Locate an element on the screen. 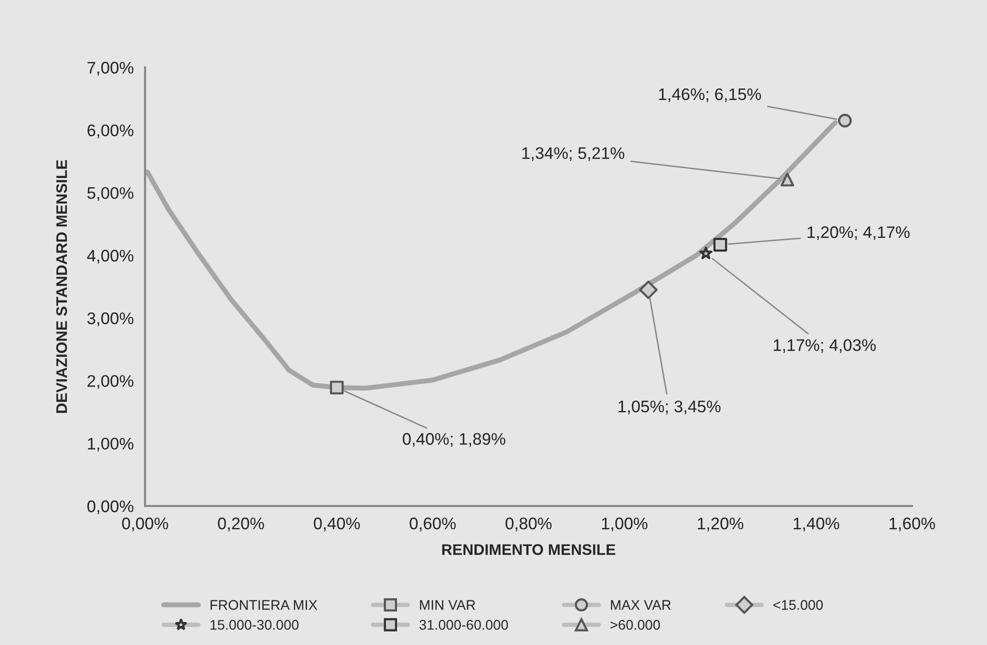 The image size is (987, 645). annotation: 1,20%; 4,17% is located at coordinates (859, 233).